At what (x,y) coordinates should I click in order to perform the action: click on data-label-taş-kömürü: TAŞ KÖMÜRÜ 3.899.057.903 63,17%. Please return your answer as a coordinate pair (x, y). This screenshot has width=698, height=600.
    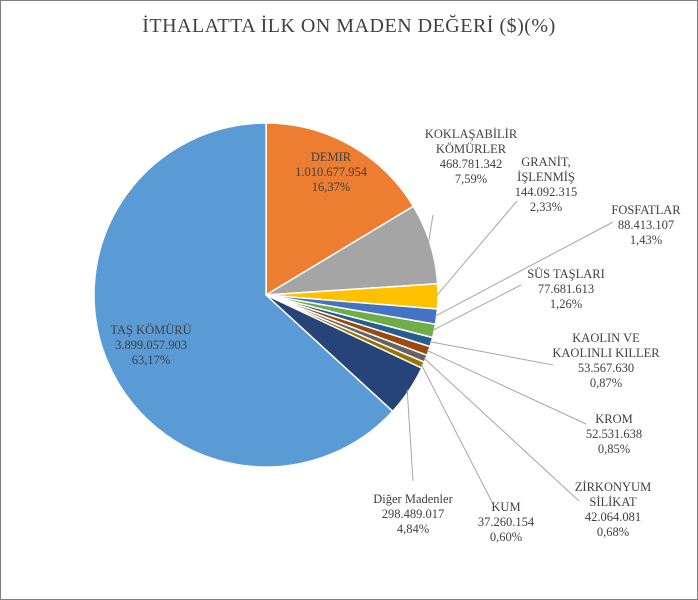
    Looking at the image, I should click on (150, 345).